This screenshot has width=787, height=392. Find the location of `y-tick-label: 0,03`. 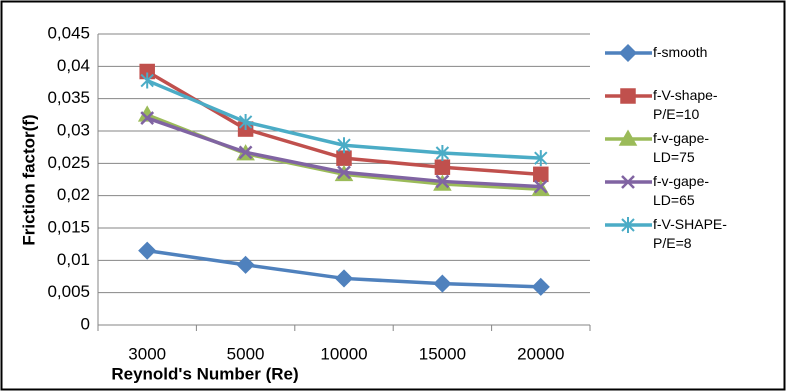

y-tick-label: 0,03 is located at coordinates (73, 129).